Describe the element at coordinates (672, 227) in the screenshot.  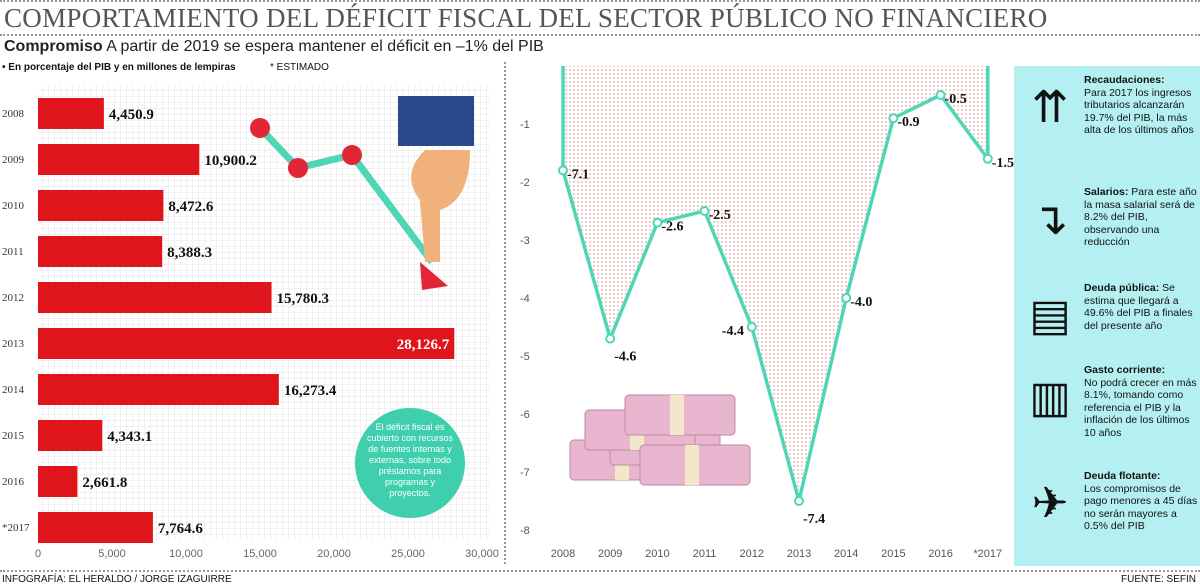
I see `point-value-label: -2.6` at that location.